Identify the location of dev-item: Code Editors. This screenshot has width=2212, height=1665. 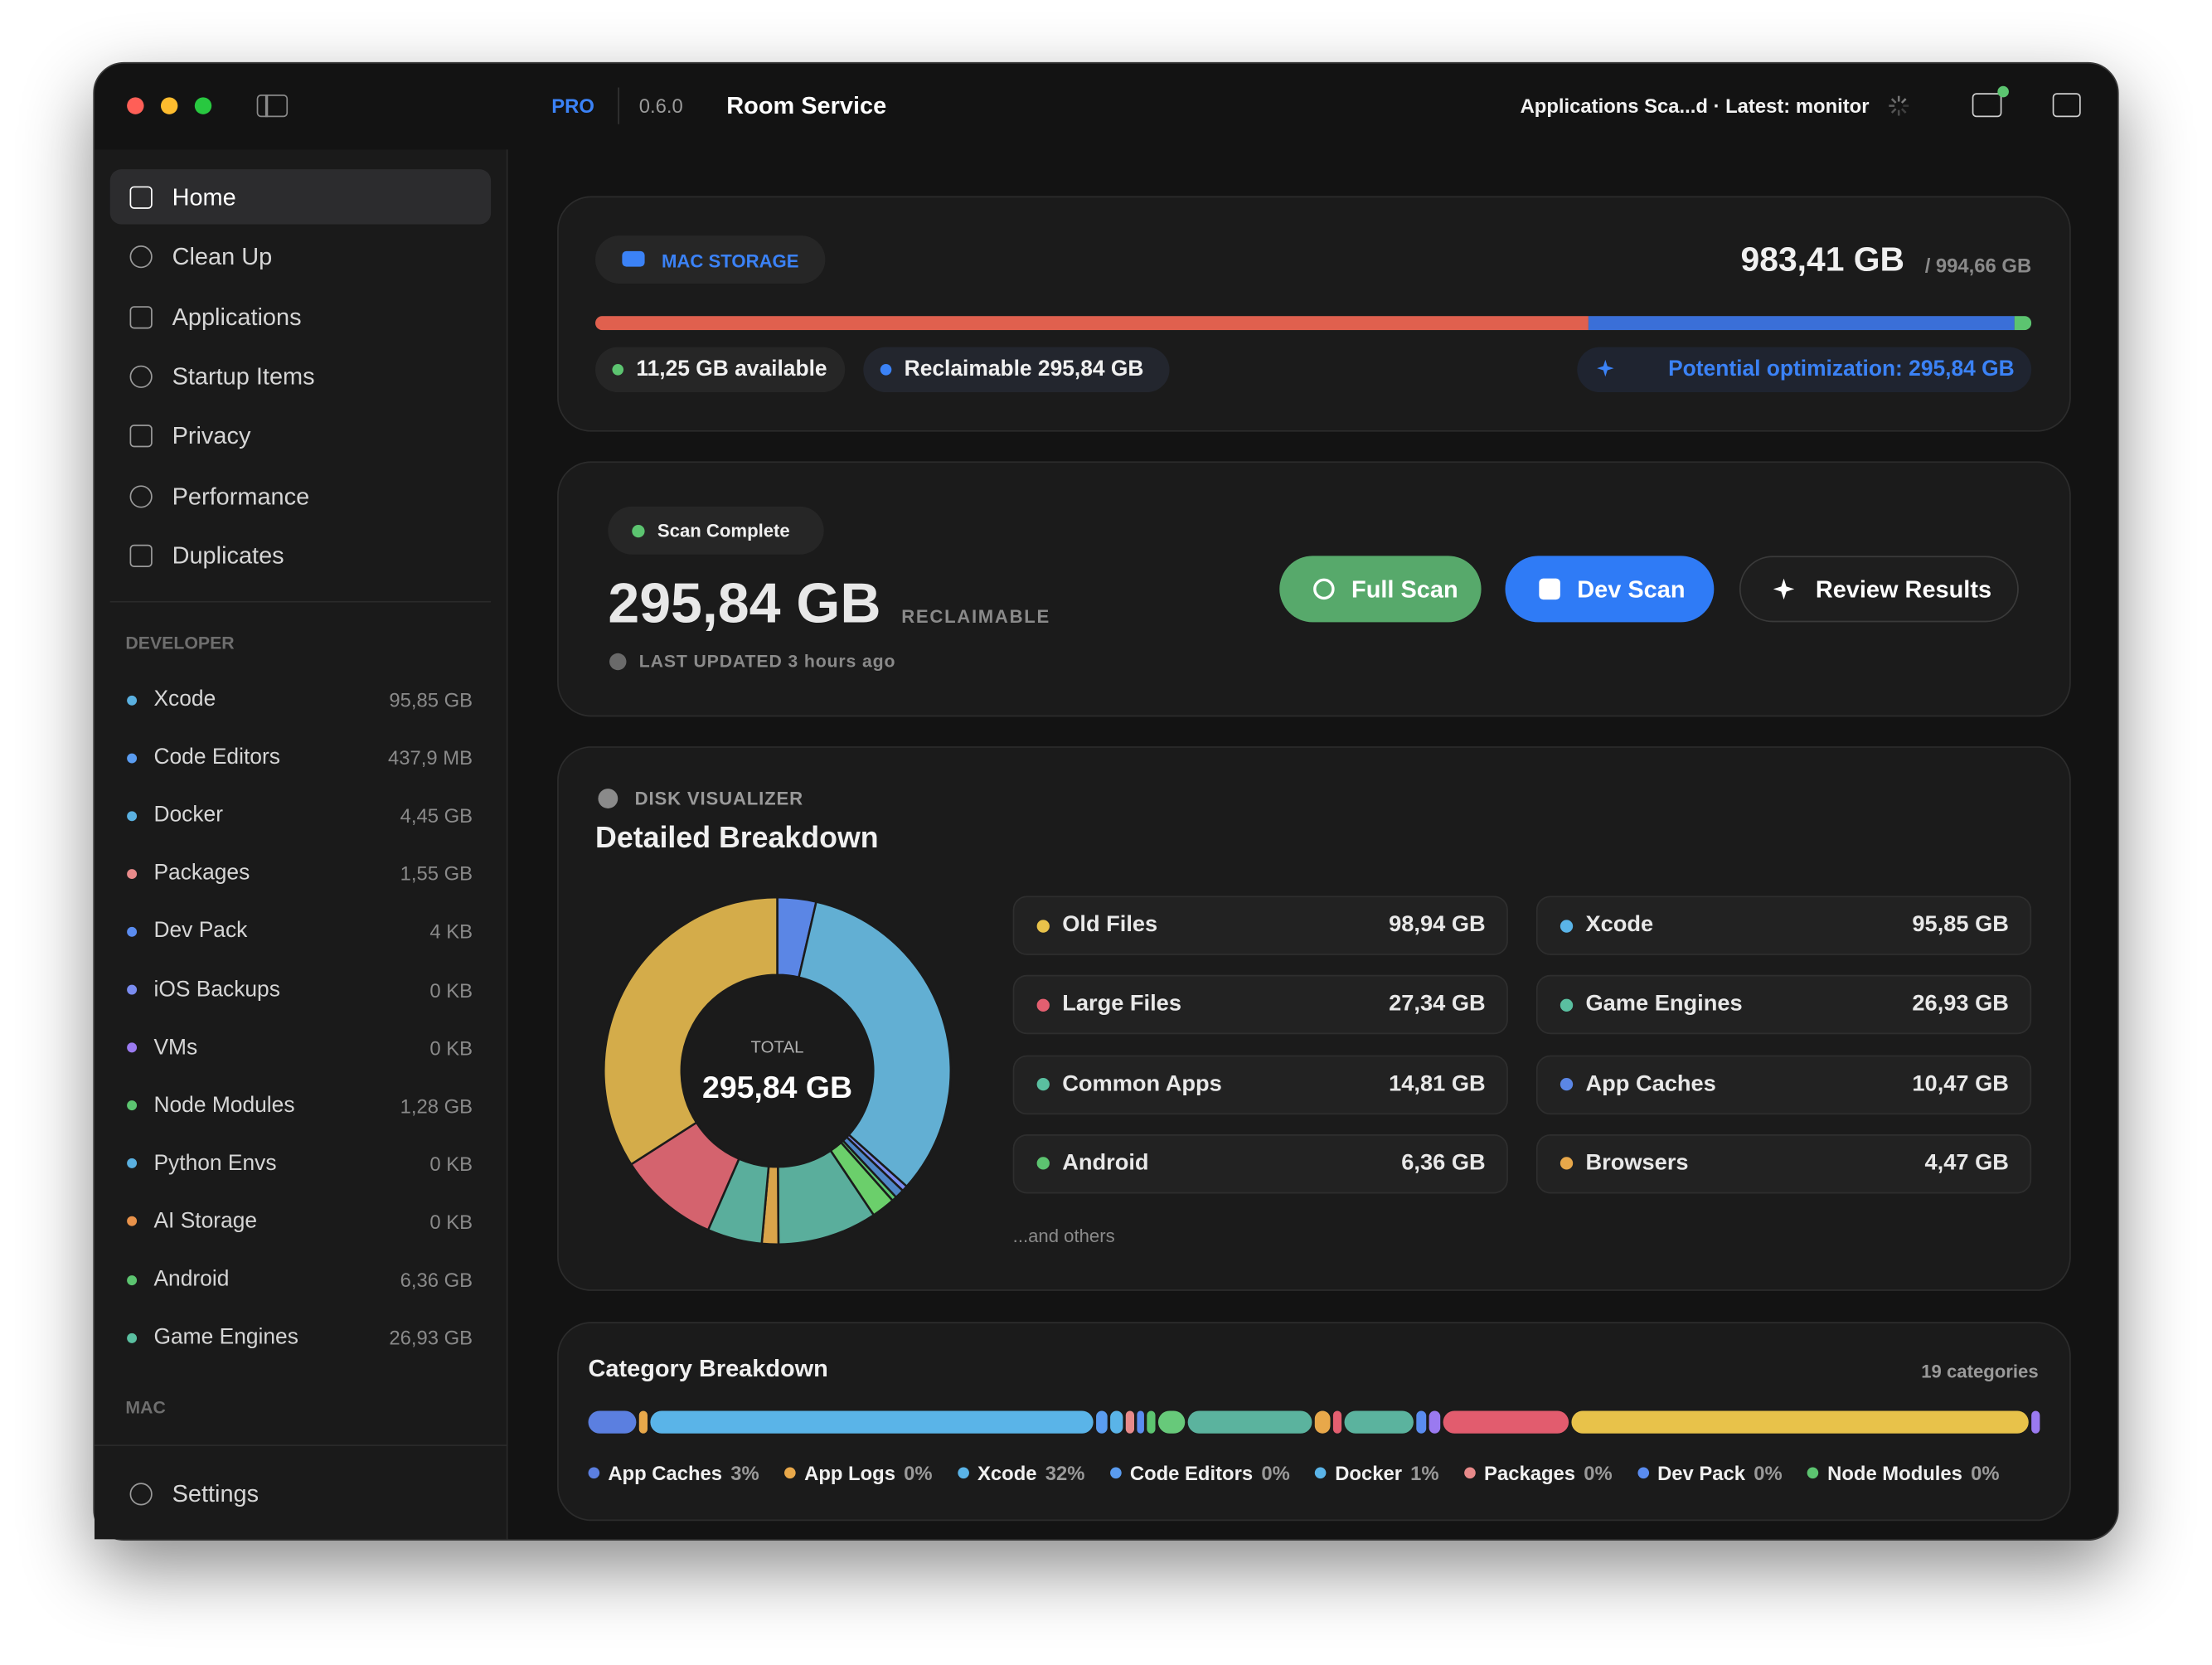
(216, 757).